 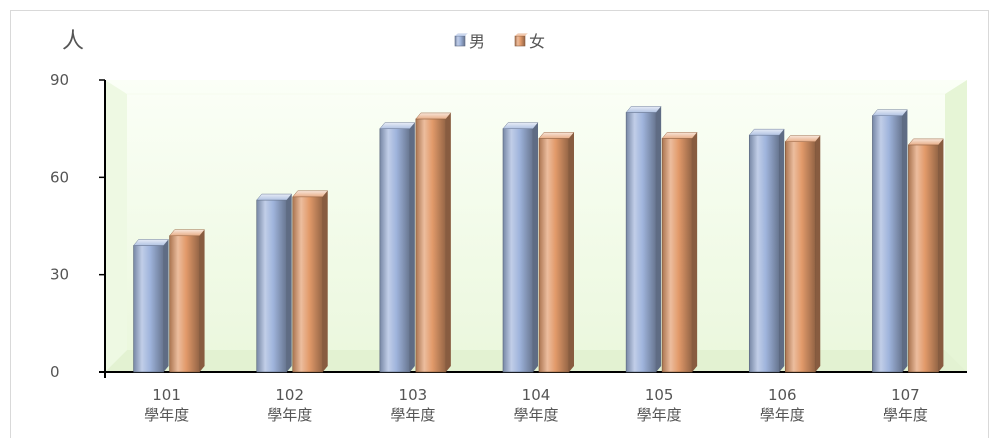 I want to click on x-tick-label: 107, so click(x=905, y=395).